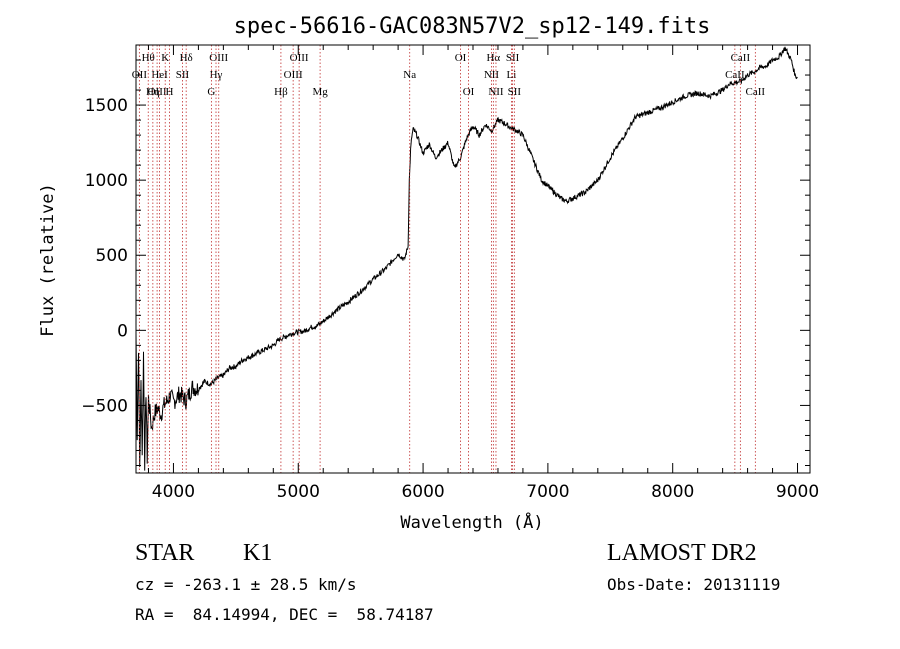 The height and width of the screenshot is (649, 900). I want to click on radec-text: RA = 84.14994, DEC = 58.74187, so click(284, 614).